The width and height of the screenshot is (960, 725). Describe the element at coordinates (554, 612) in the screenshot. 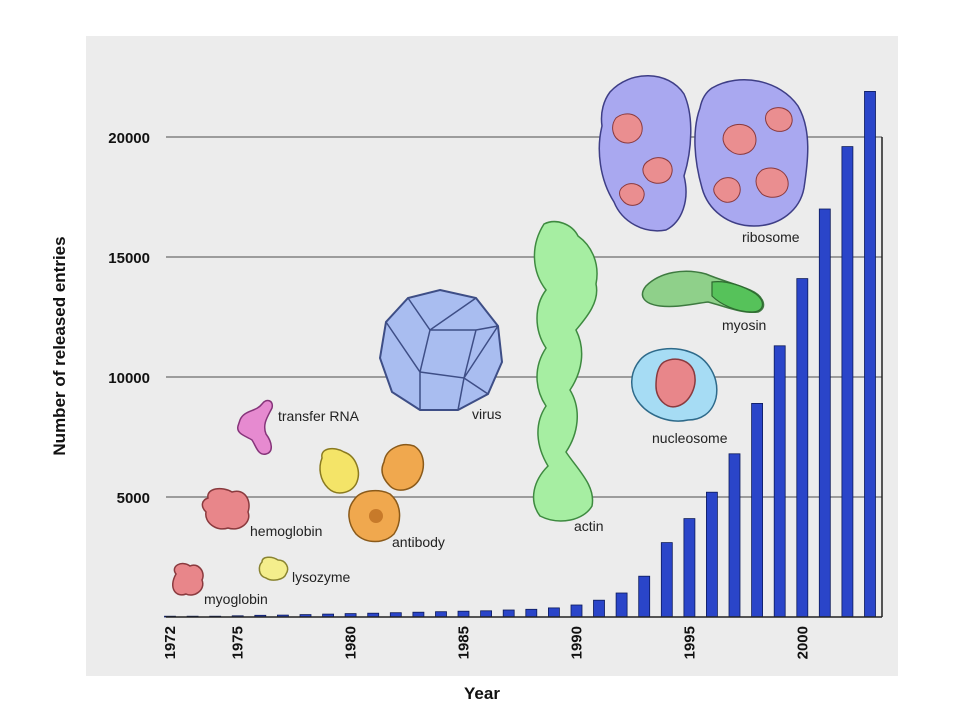

I see `bar-1989` at that location.